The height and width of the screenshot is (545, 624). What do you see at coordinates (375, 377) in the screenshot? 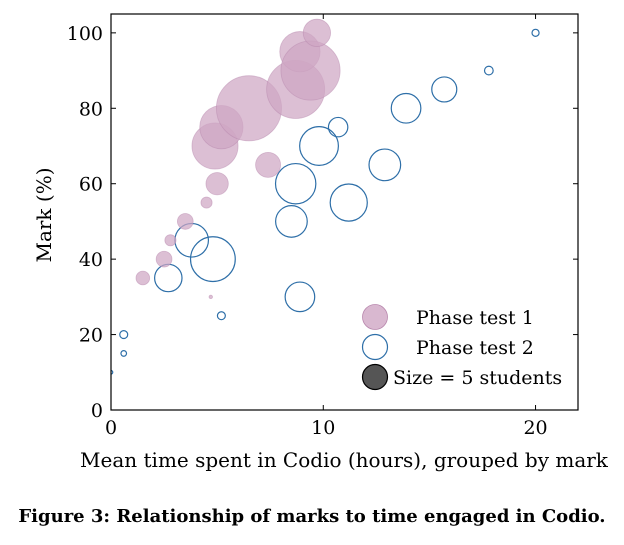
I see `legend-marker-size-reference` at bounding box center [375, 377].